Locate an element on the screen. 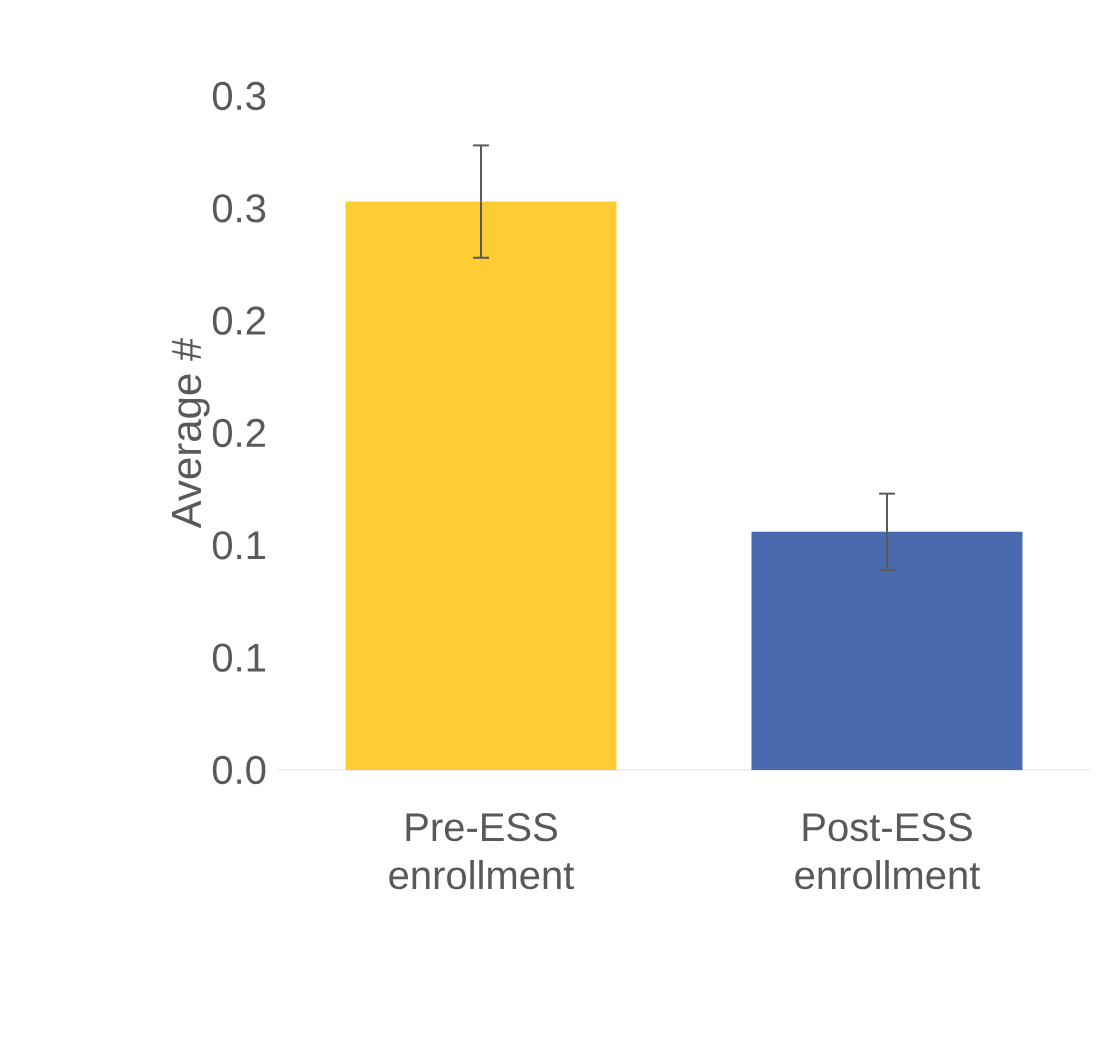 The height and width of the screenshot is (1037, 1114). x-tick-label: Post-ESS enrollment is located at coordinates (888, 851).